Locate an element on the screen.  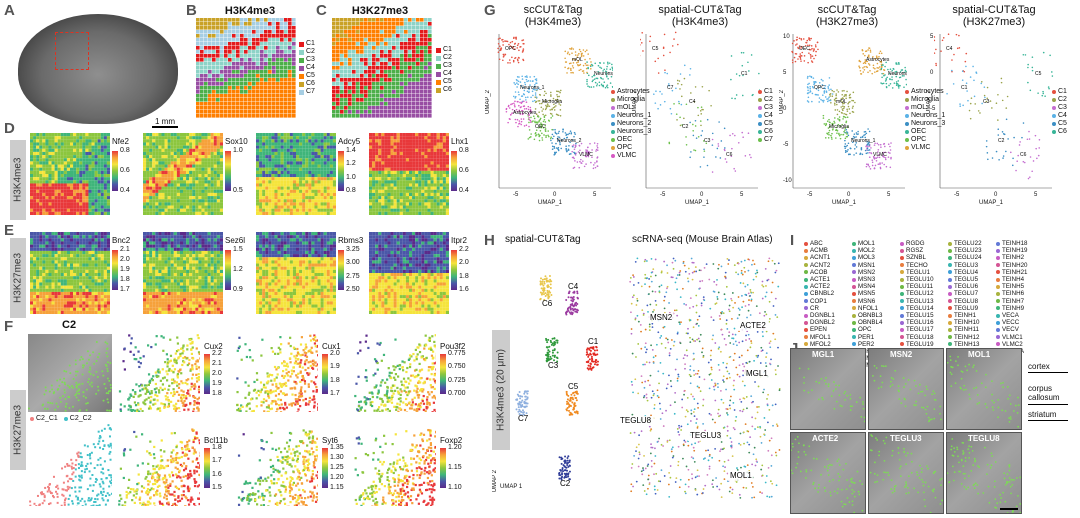
i-item: RGSZ is located at coordinates (917, 250).